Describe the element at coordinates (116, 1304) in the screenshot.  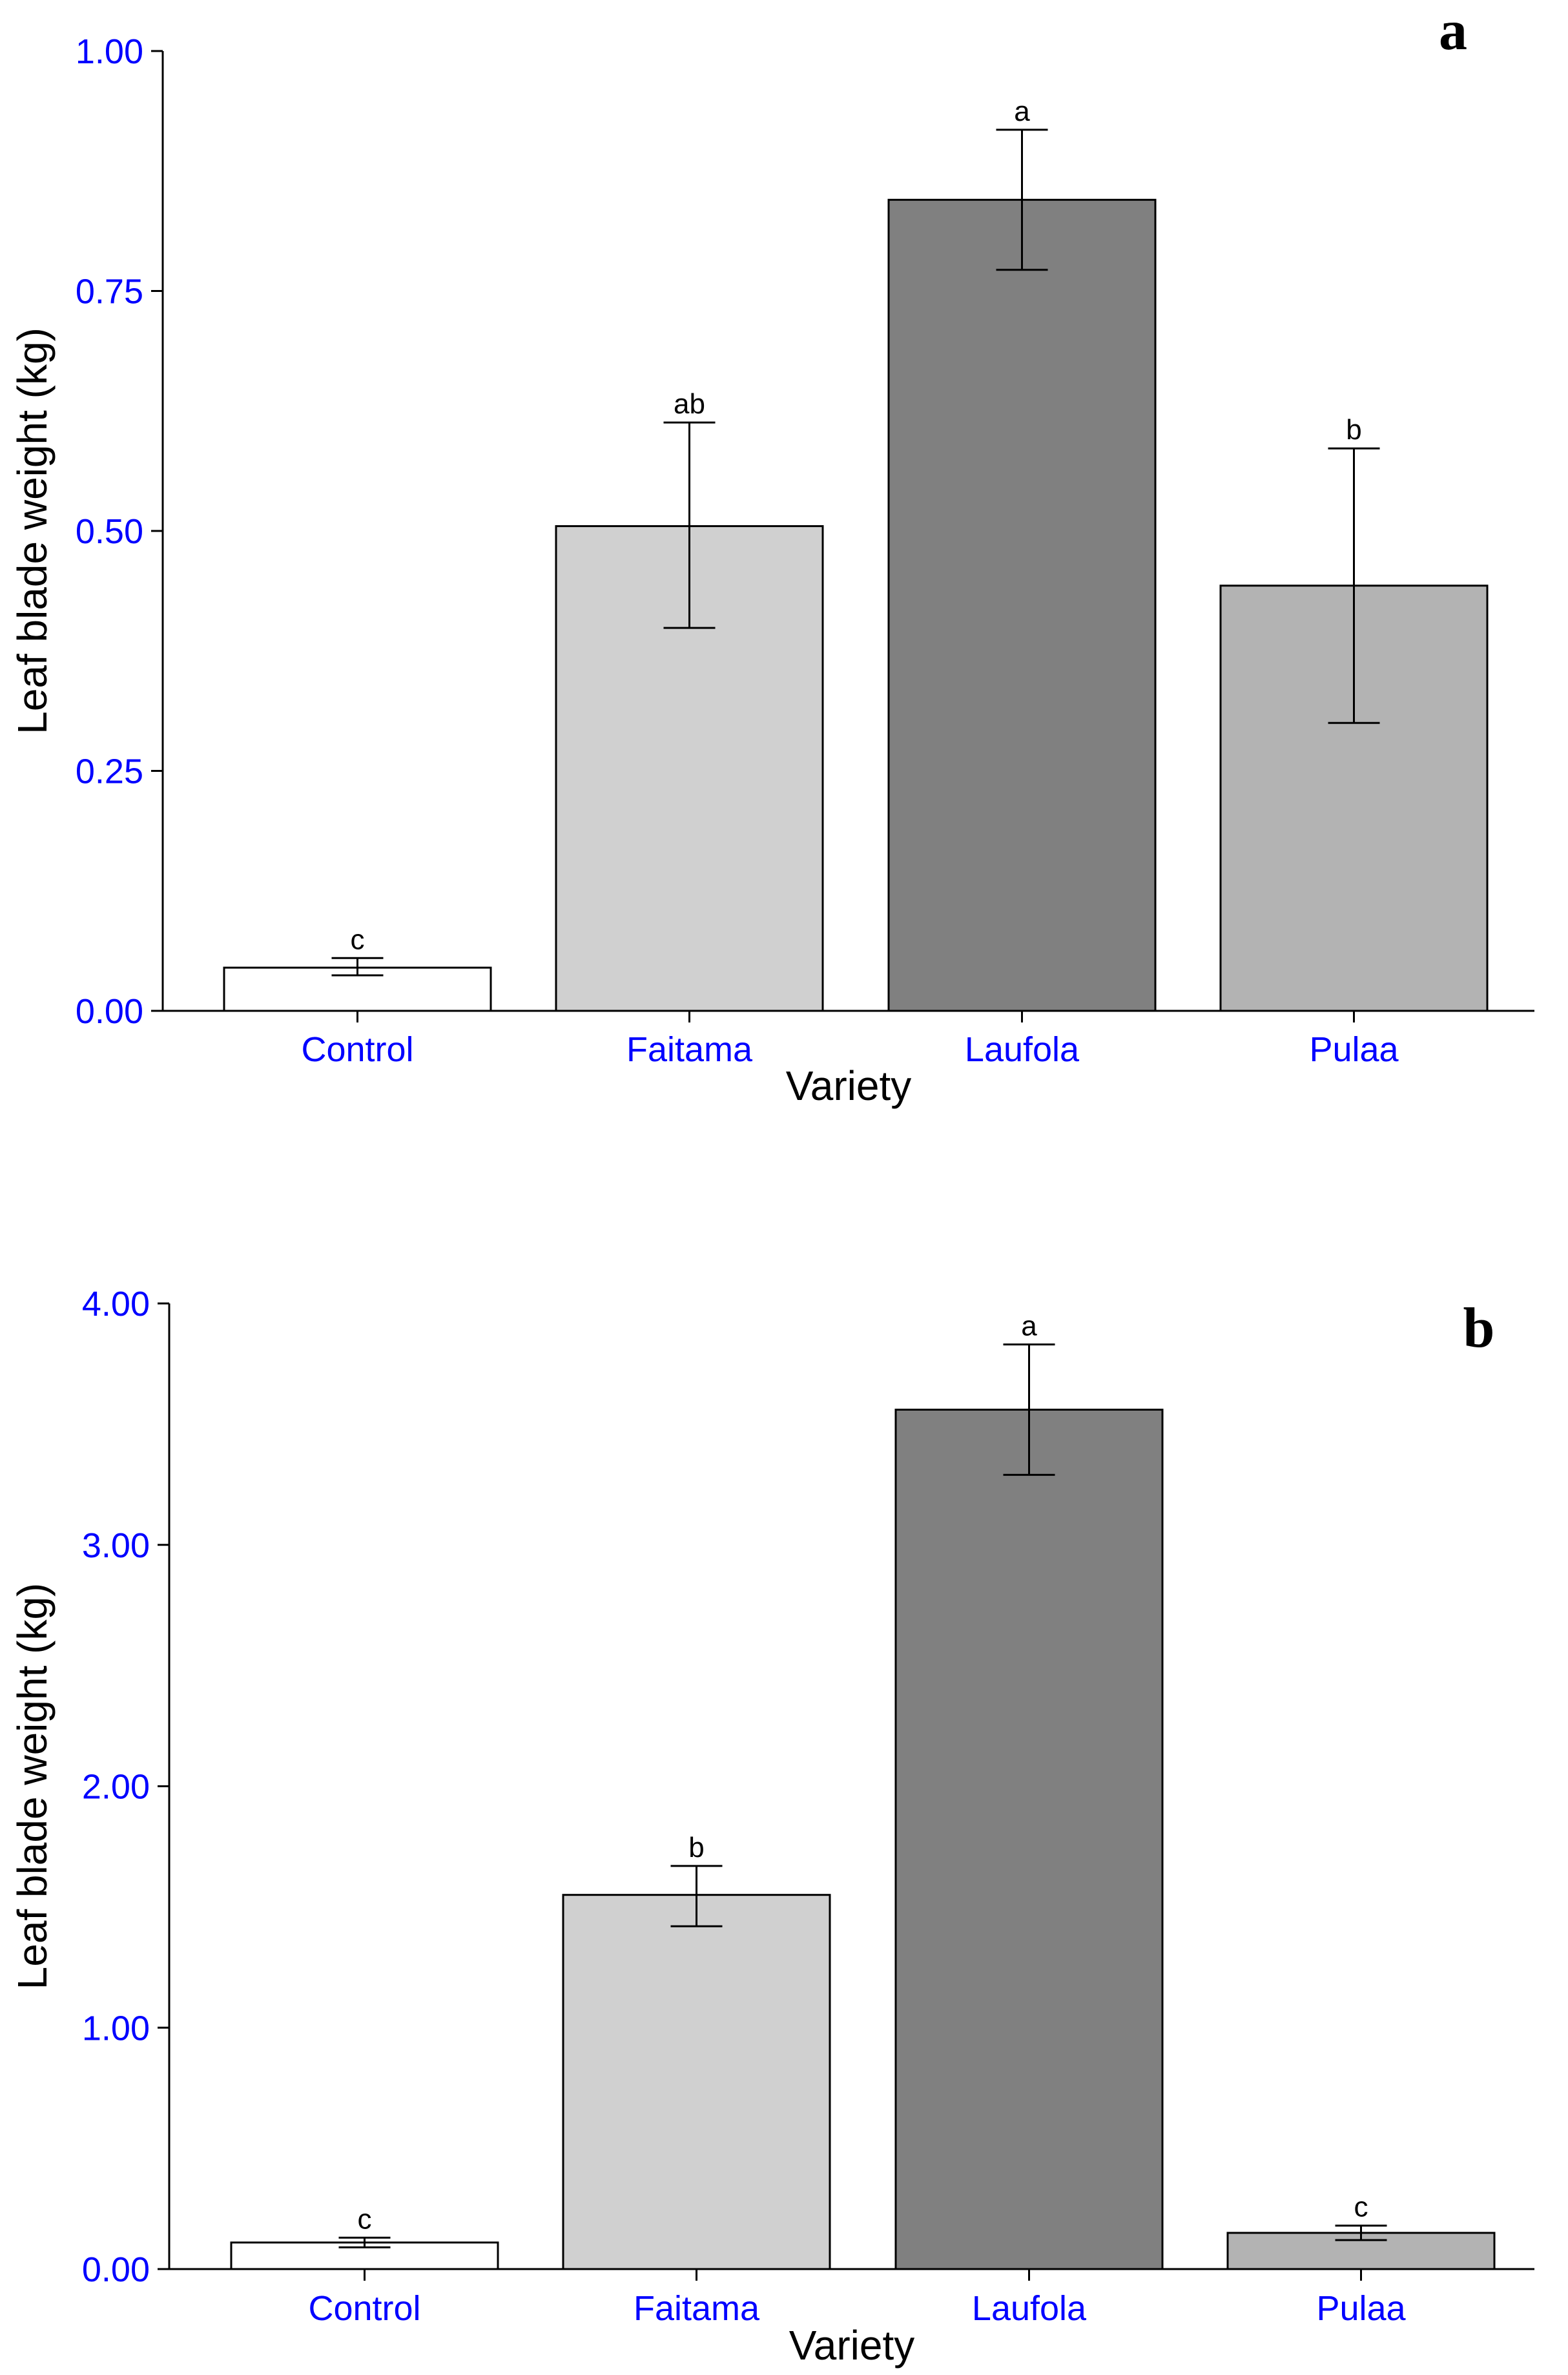
I see `y-tick-label: 4.00` at that location.